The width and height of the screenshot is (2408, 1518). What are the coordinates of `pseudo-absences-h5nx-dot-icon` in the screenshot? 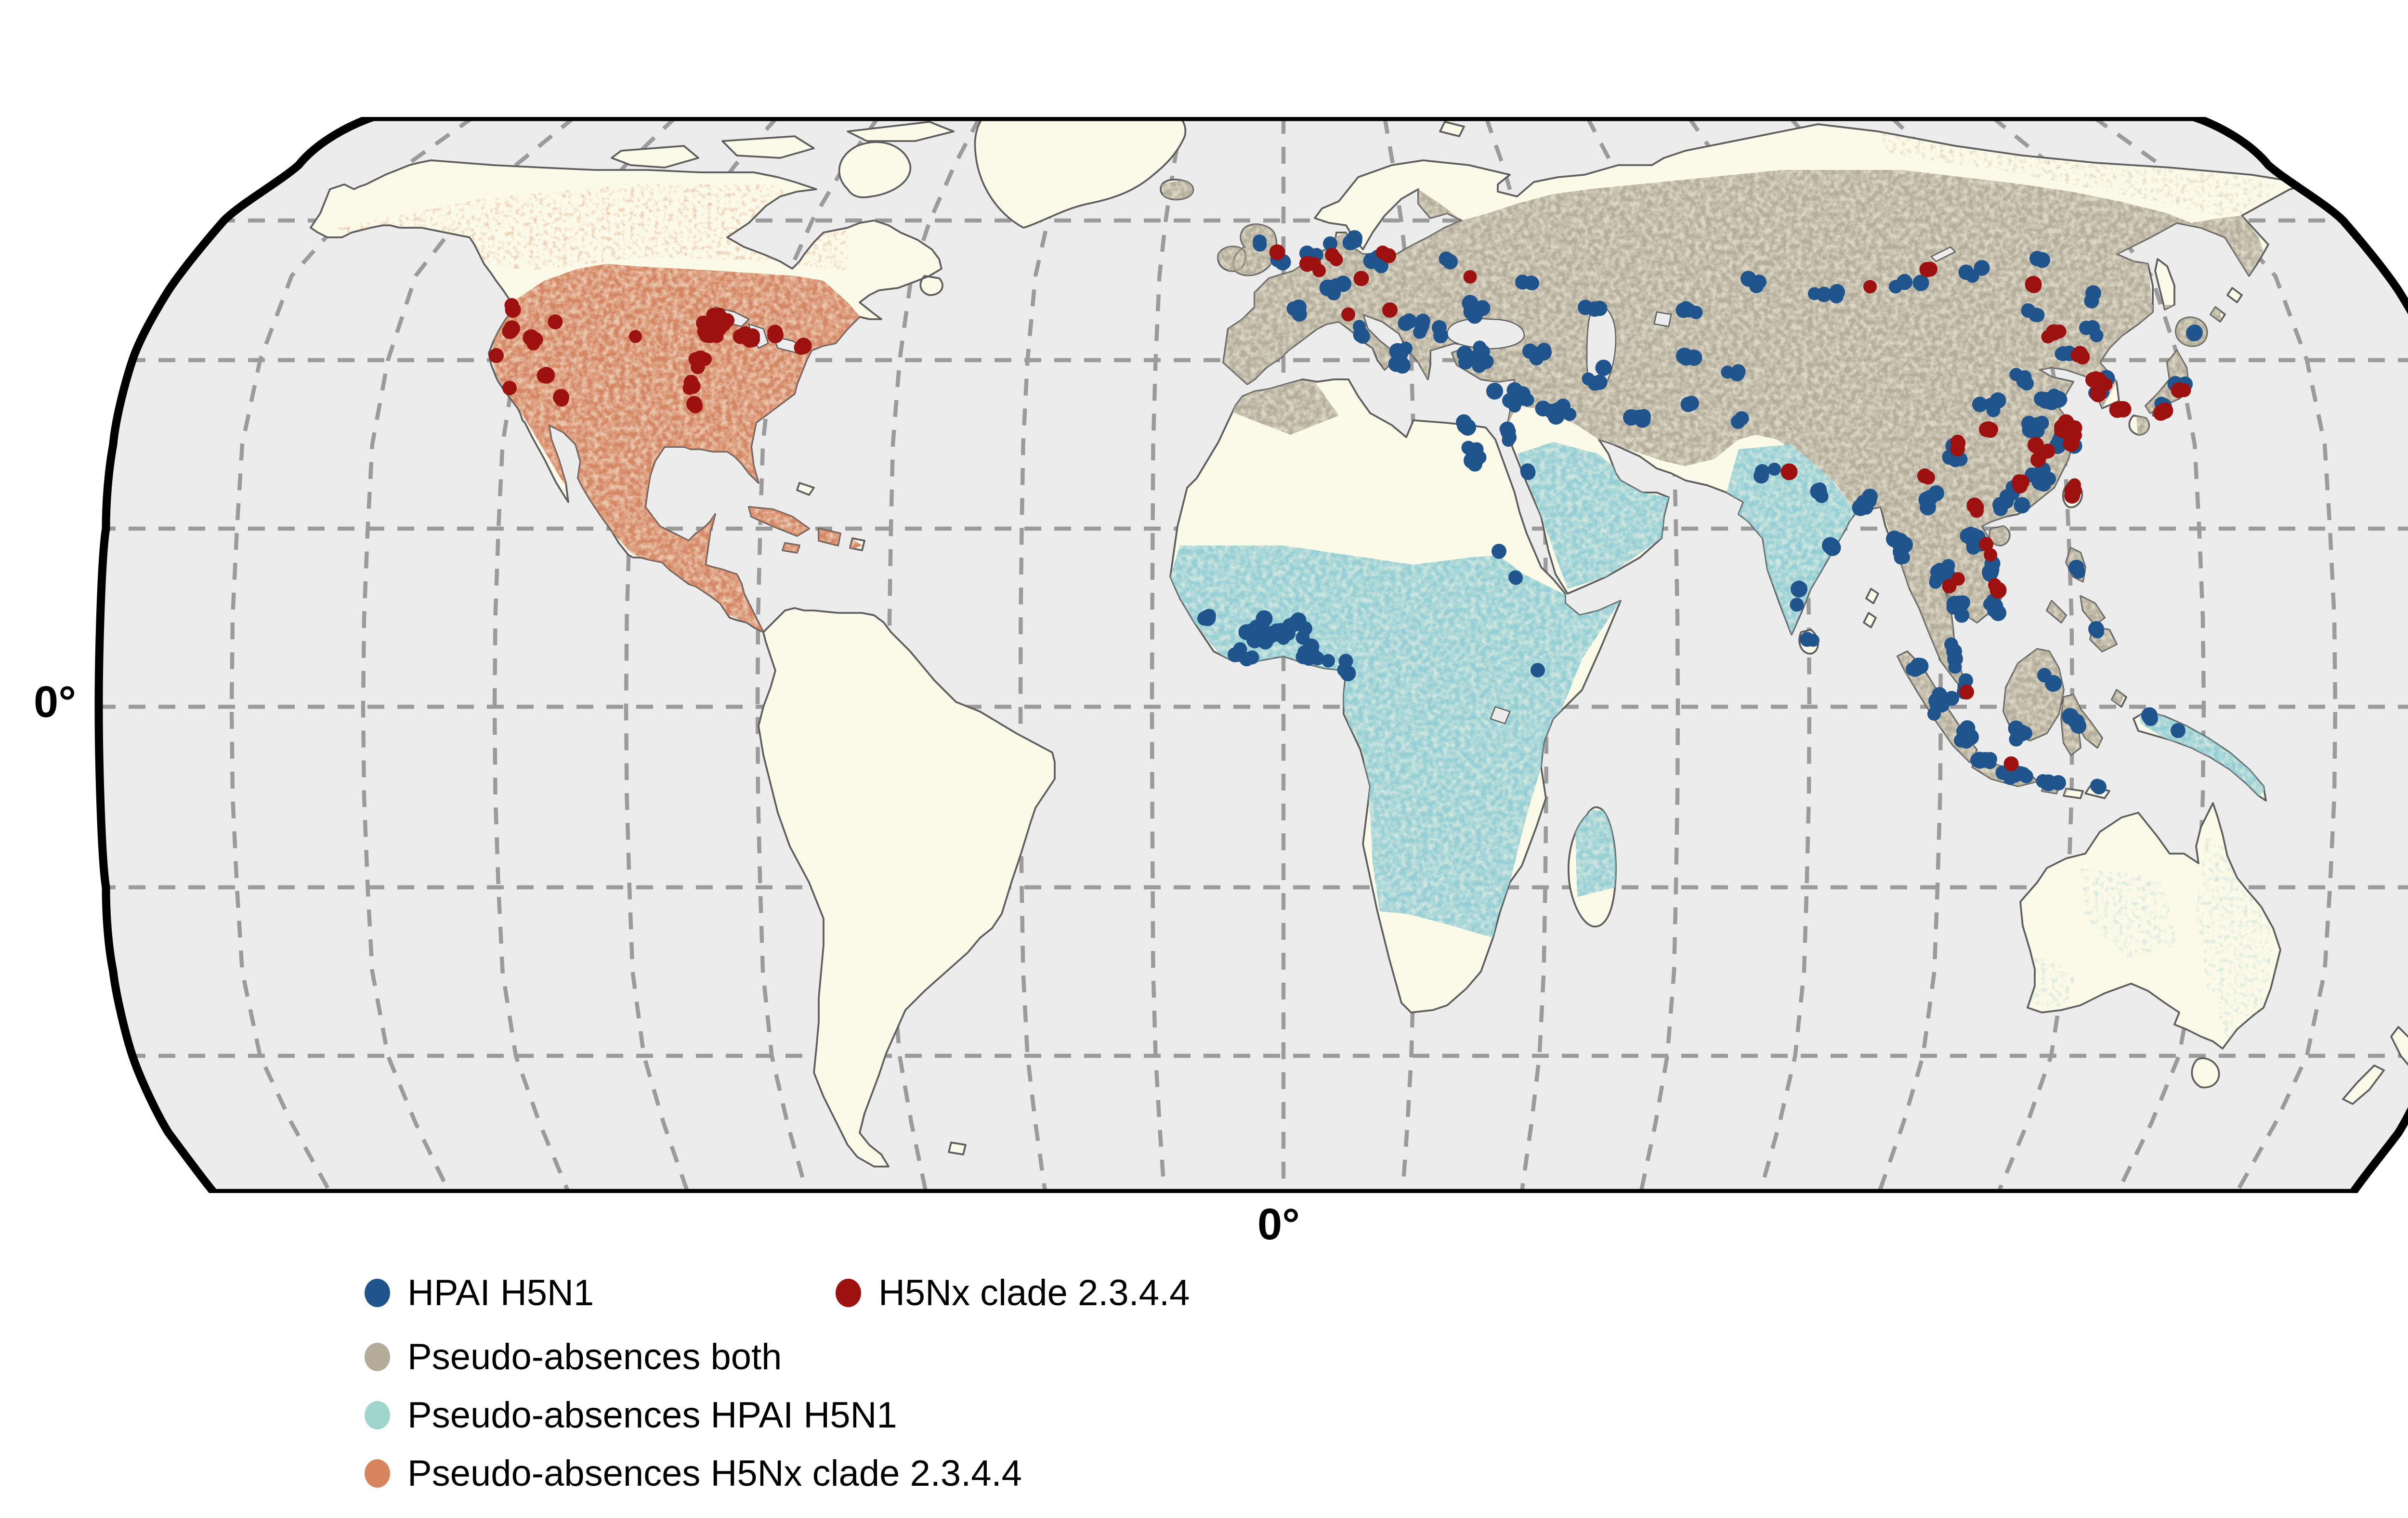 It's located at (377, 1473).